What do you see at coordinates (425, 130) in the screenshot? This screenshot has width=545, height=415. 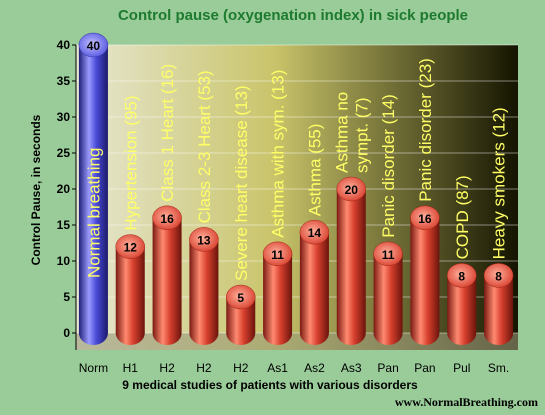 I see `bar-category-label: Panic disorder (23)` at bounding box center [425, 130].